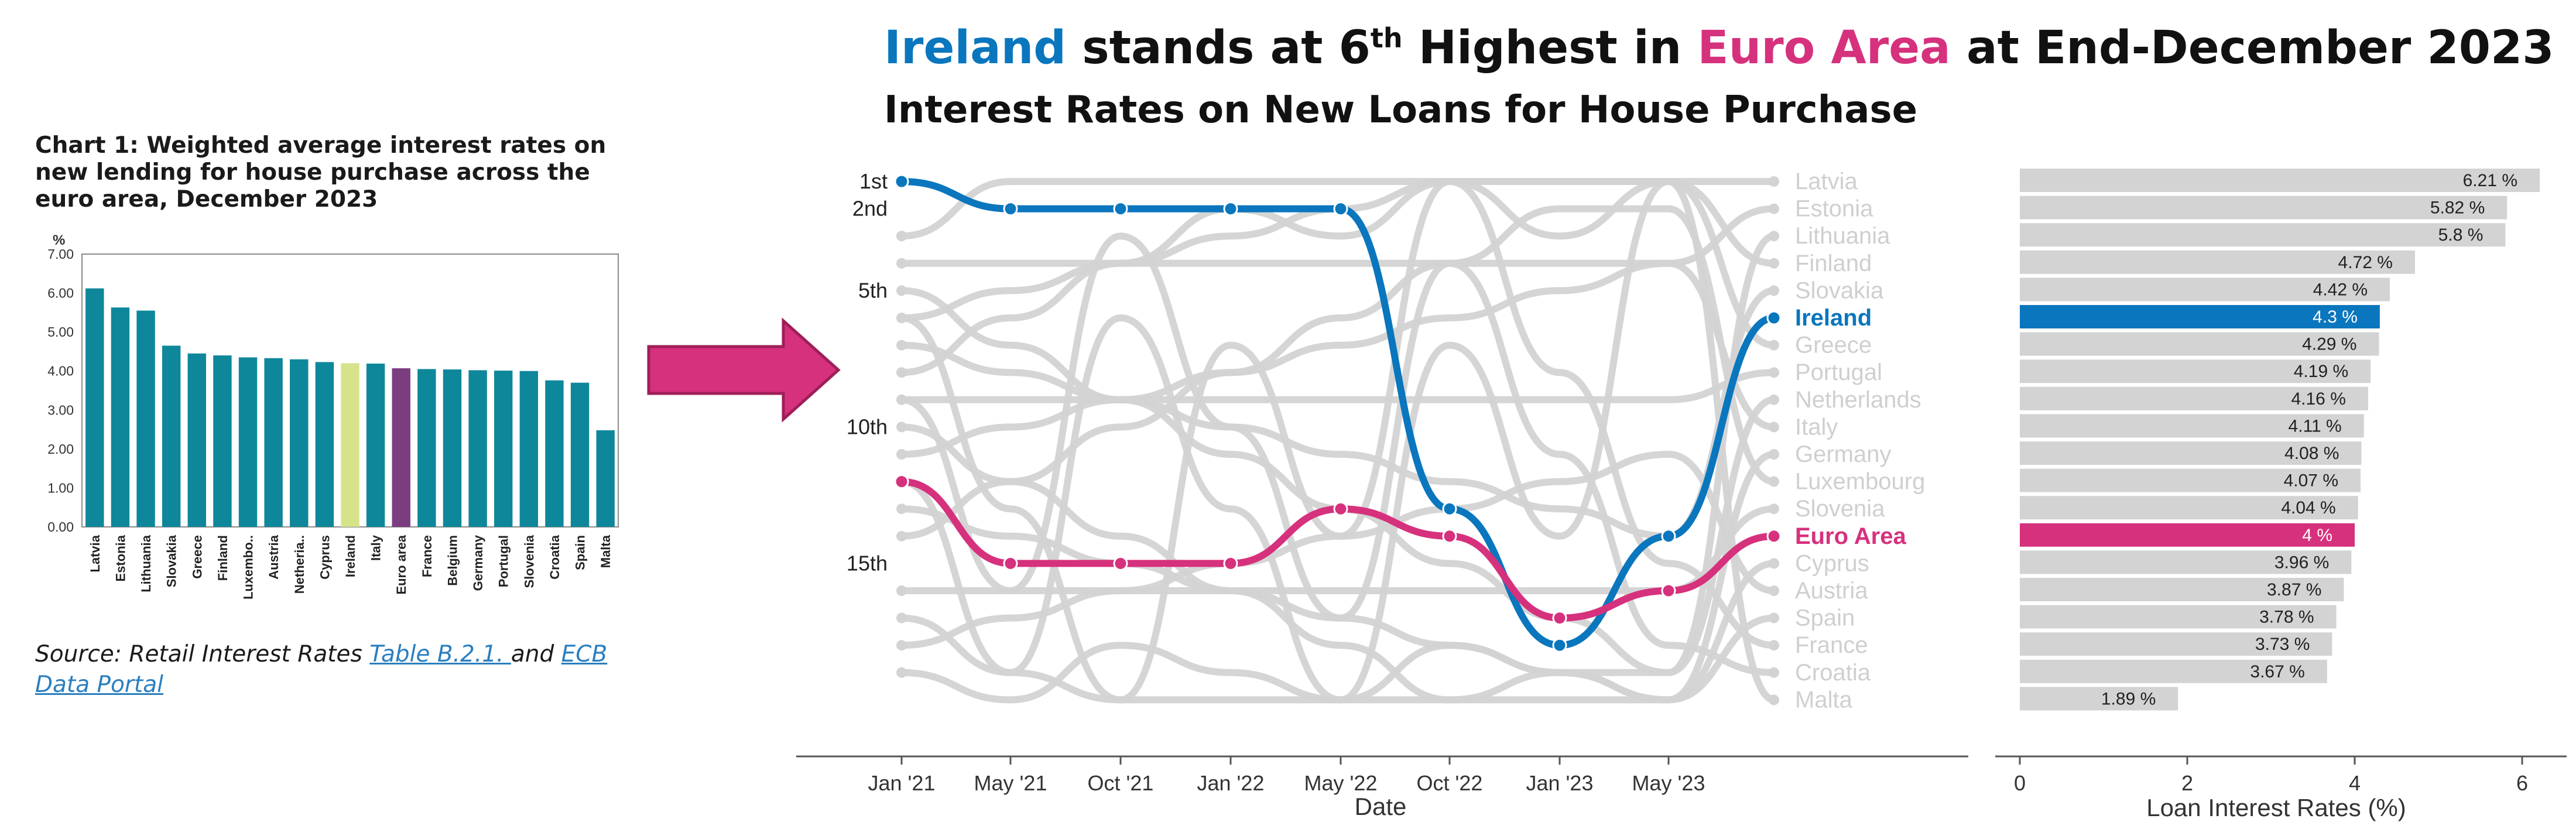  I want to click on hbar-value-label: 3.96 %, so click(2301, 563).